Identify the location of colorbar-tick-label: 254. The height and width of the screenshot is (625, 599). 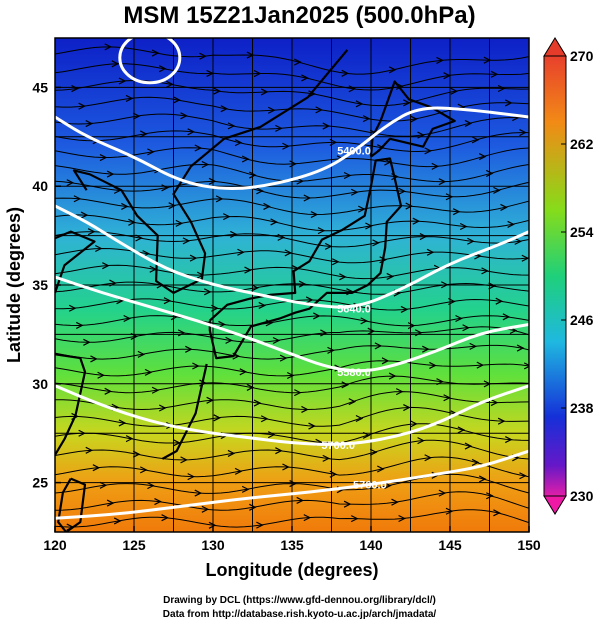
(582, 232).